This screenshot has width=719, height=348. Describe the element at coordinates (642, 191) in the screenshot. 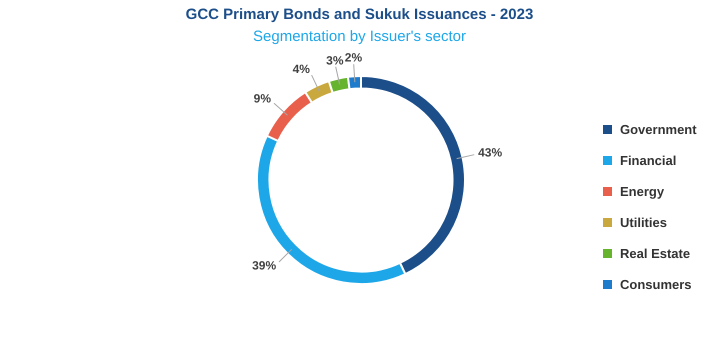

I see `legend-label: Energy` at that location.